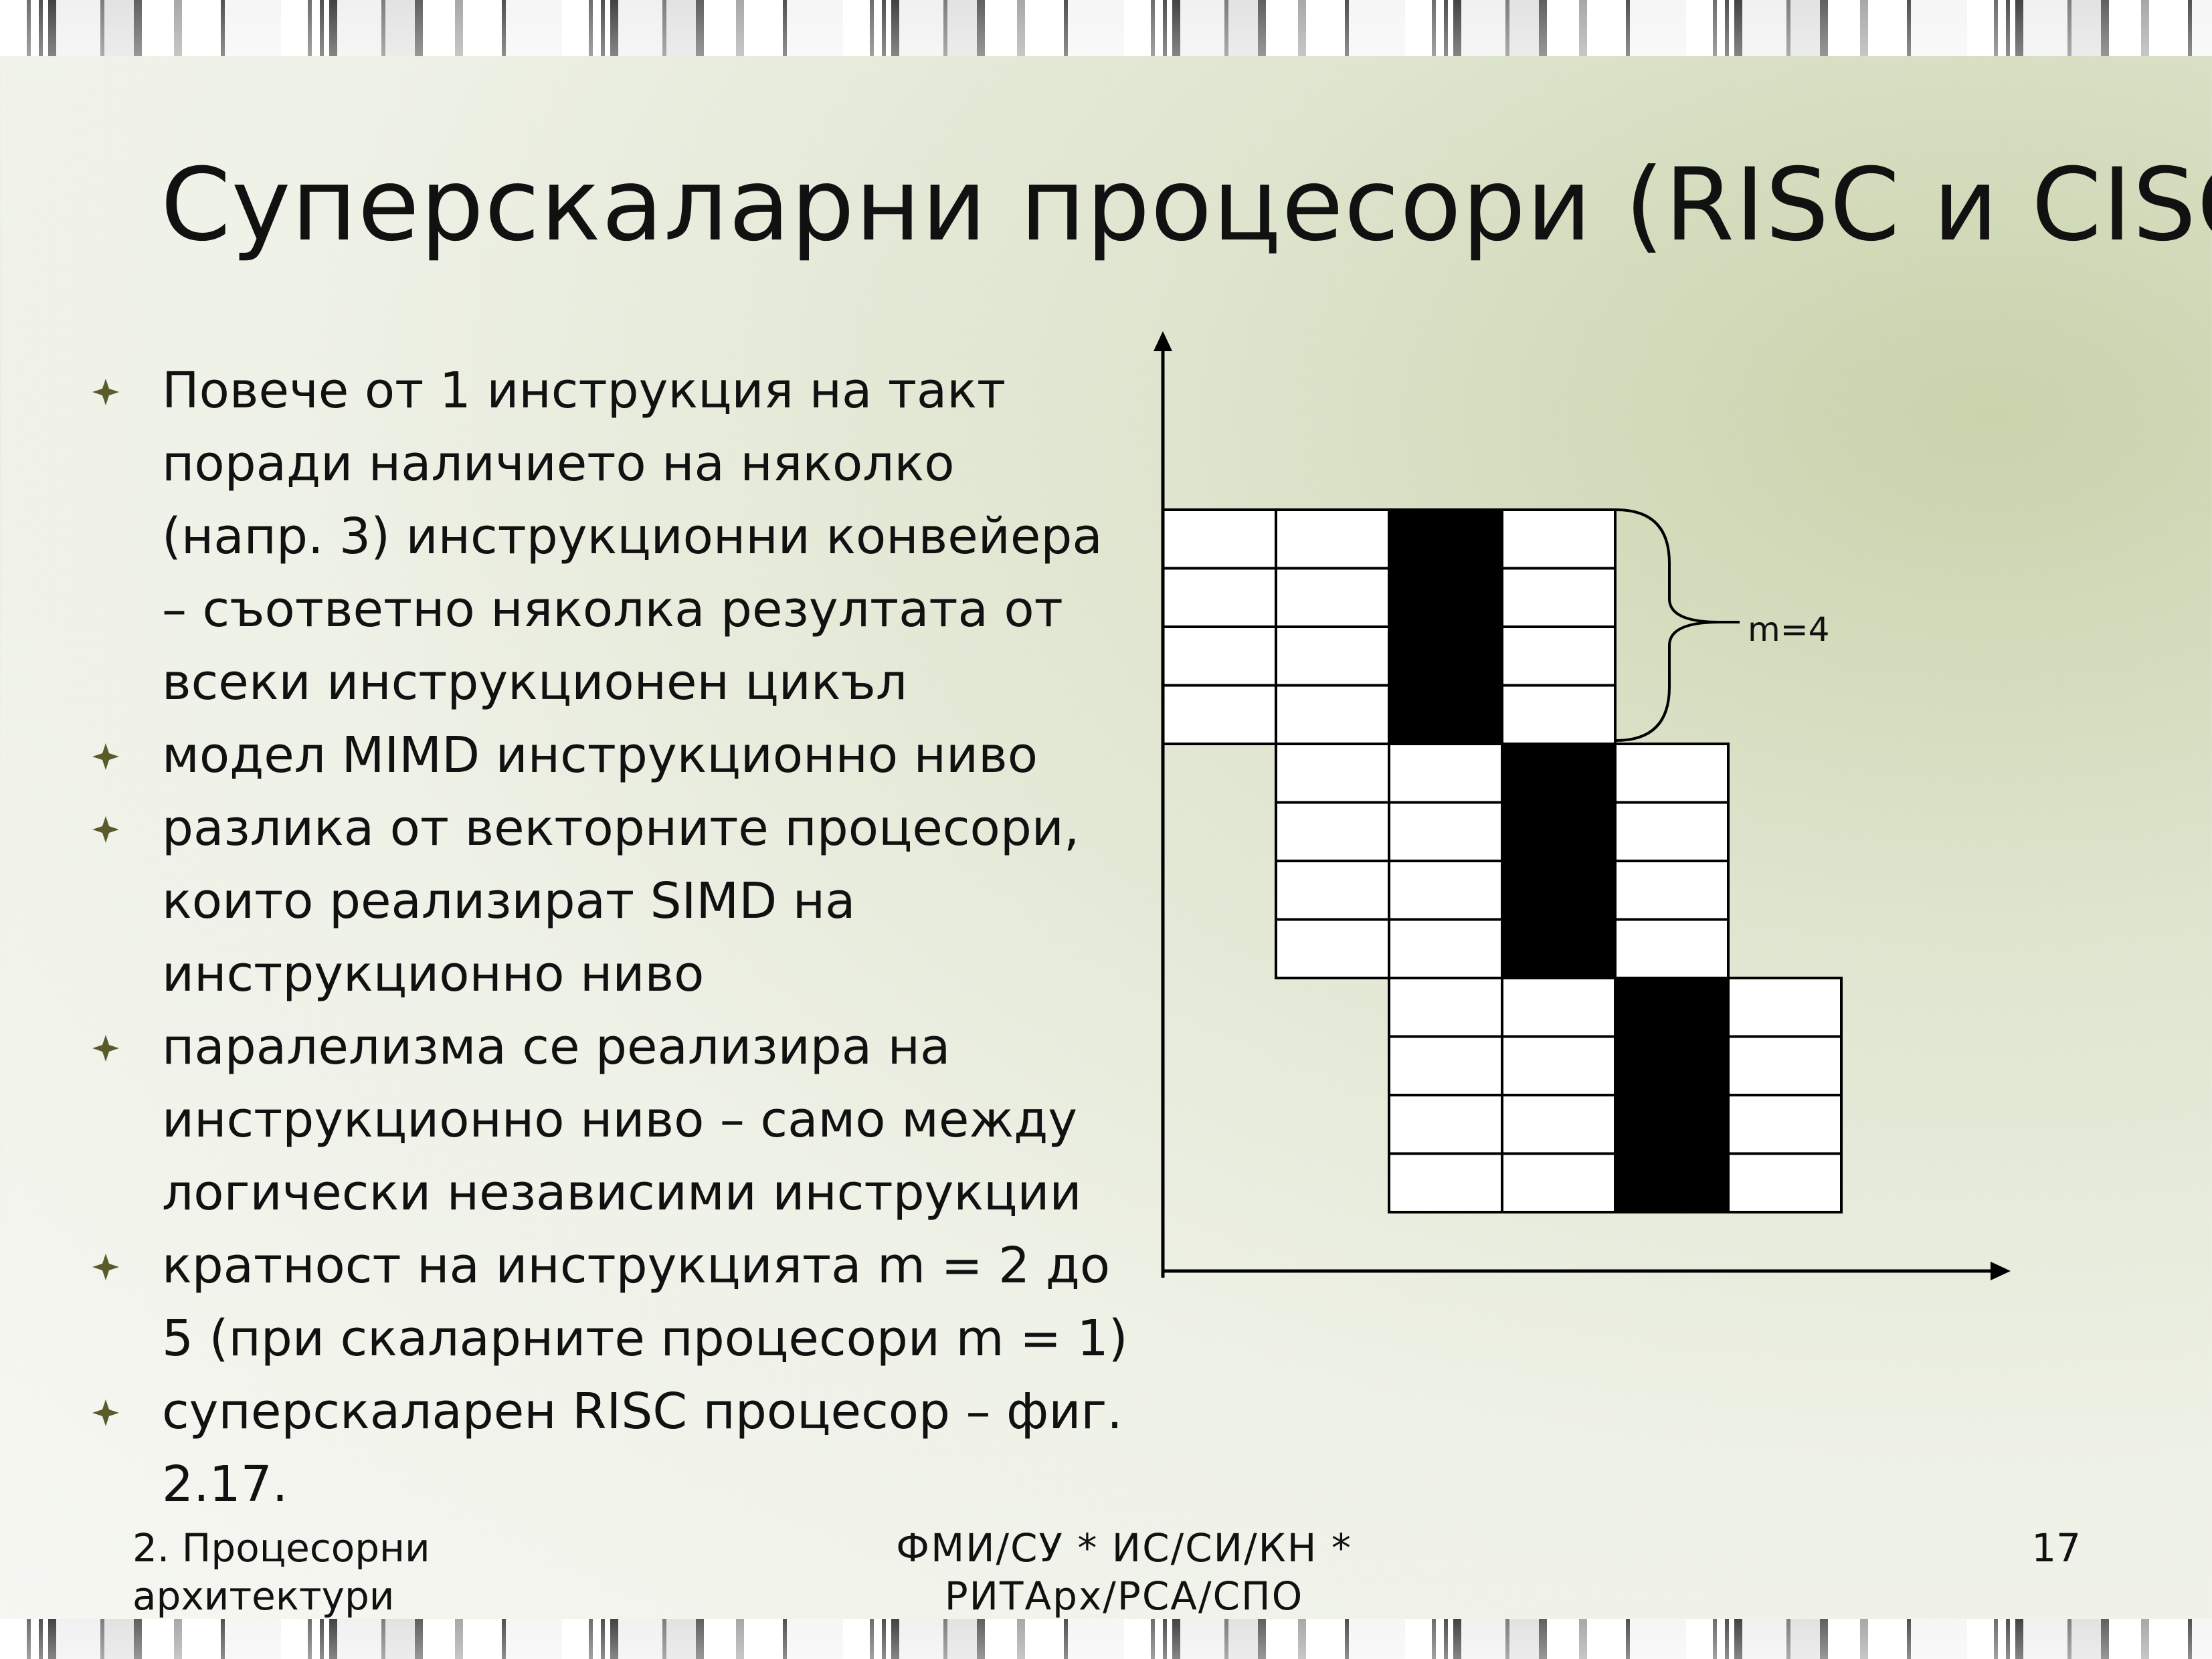 This screenshot has width=2212, height=1659. What do you see at coordinates (1106, 28) in the screenshot?
I see `top-decorative-stripe` at bounding box center [1106, 28].